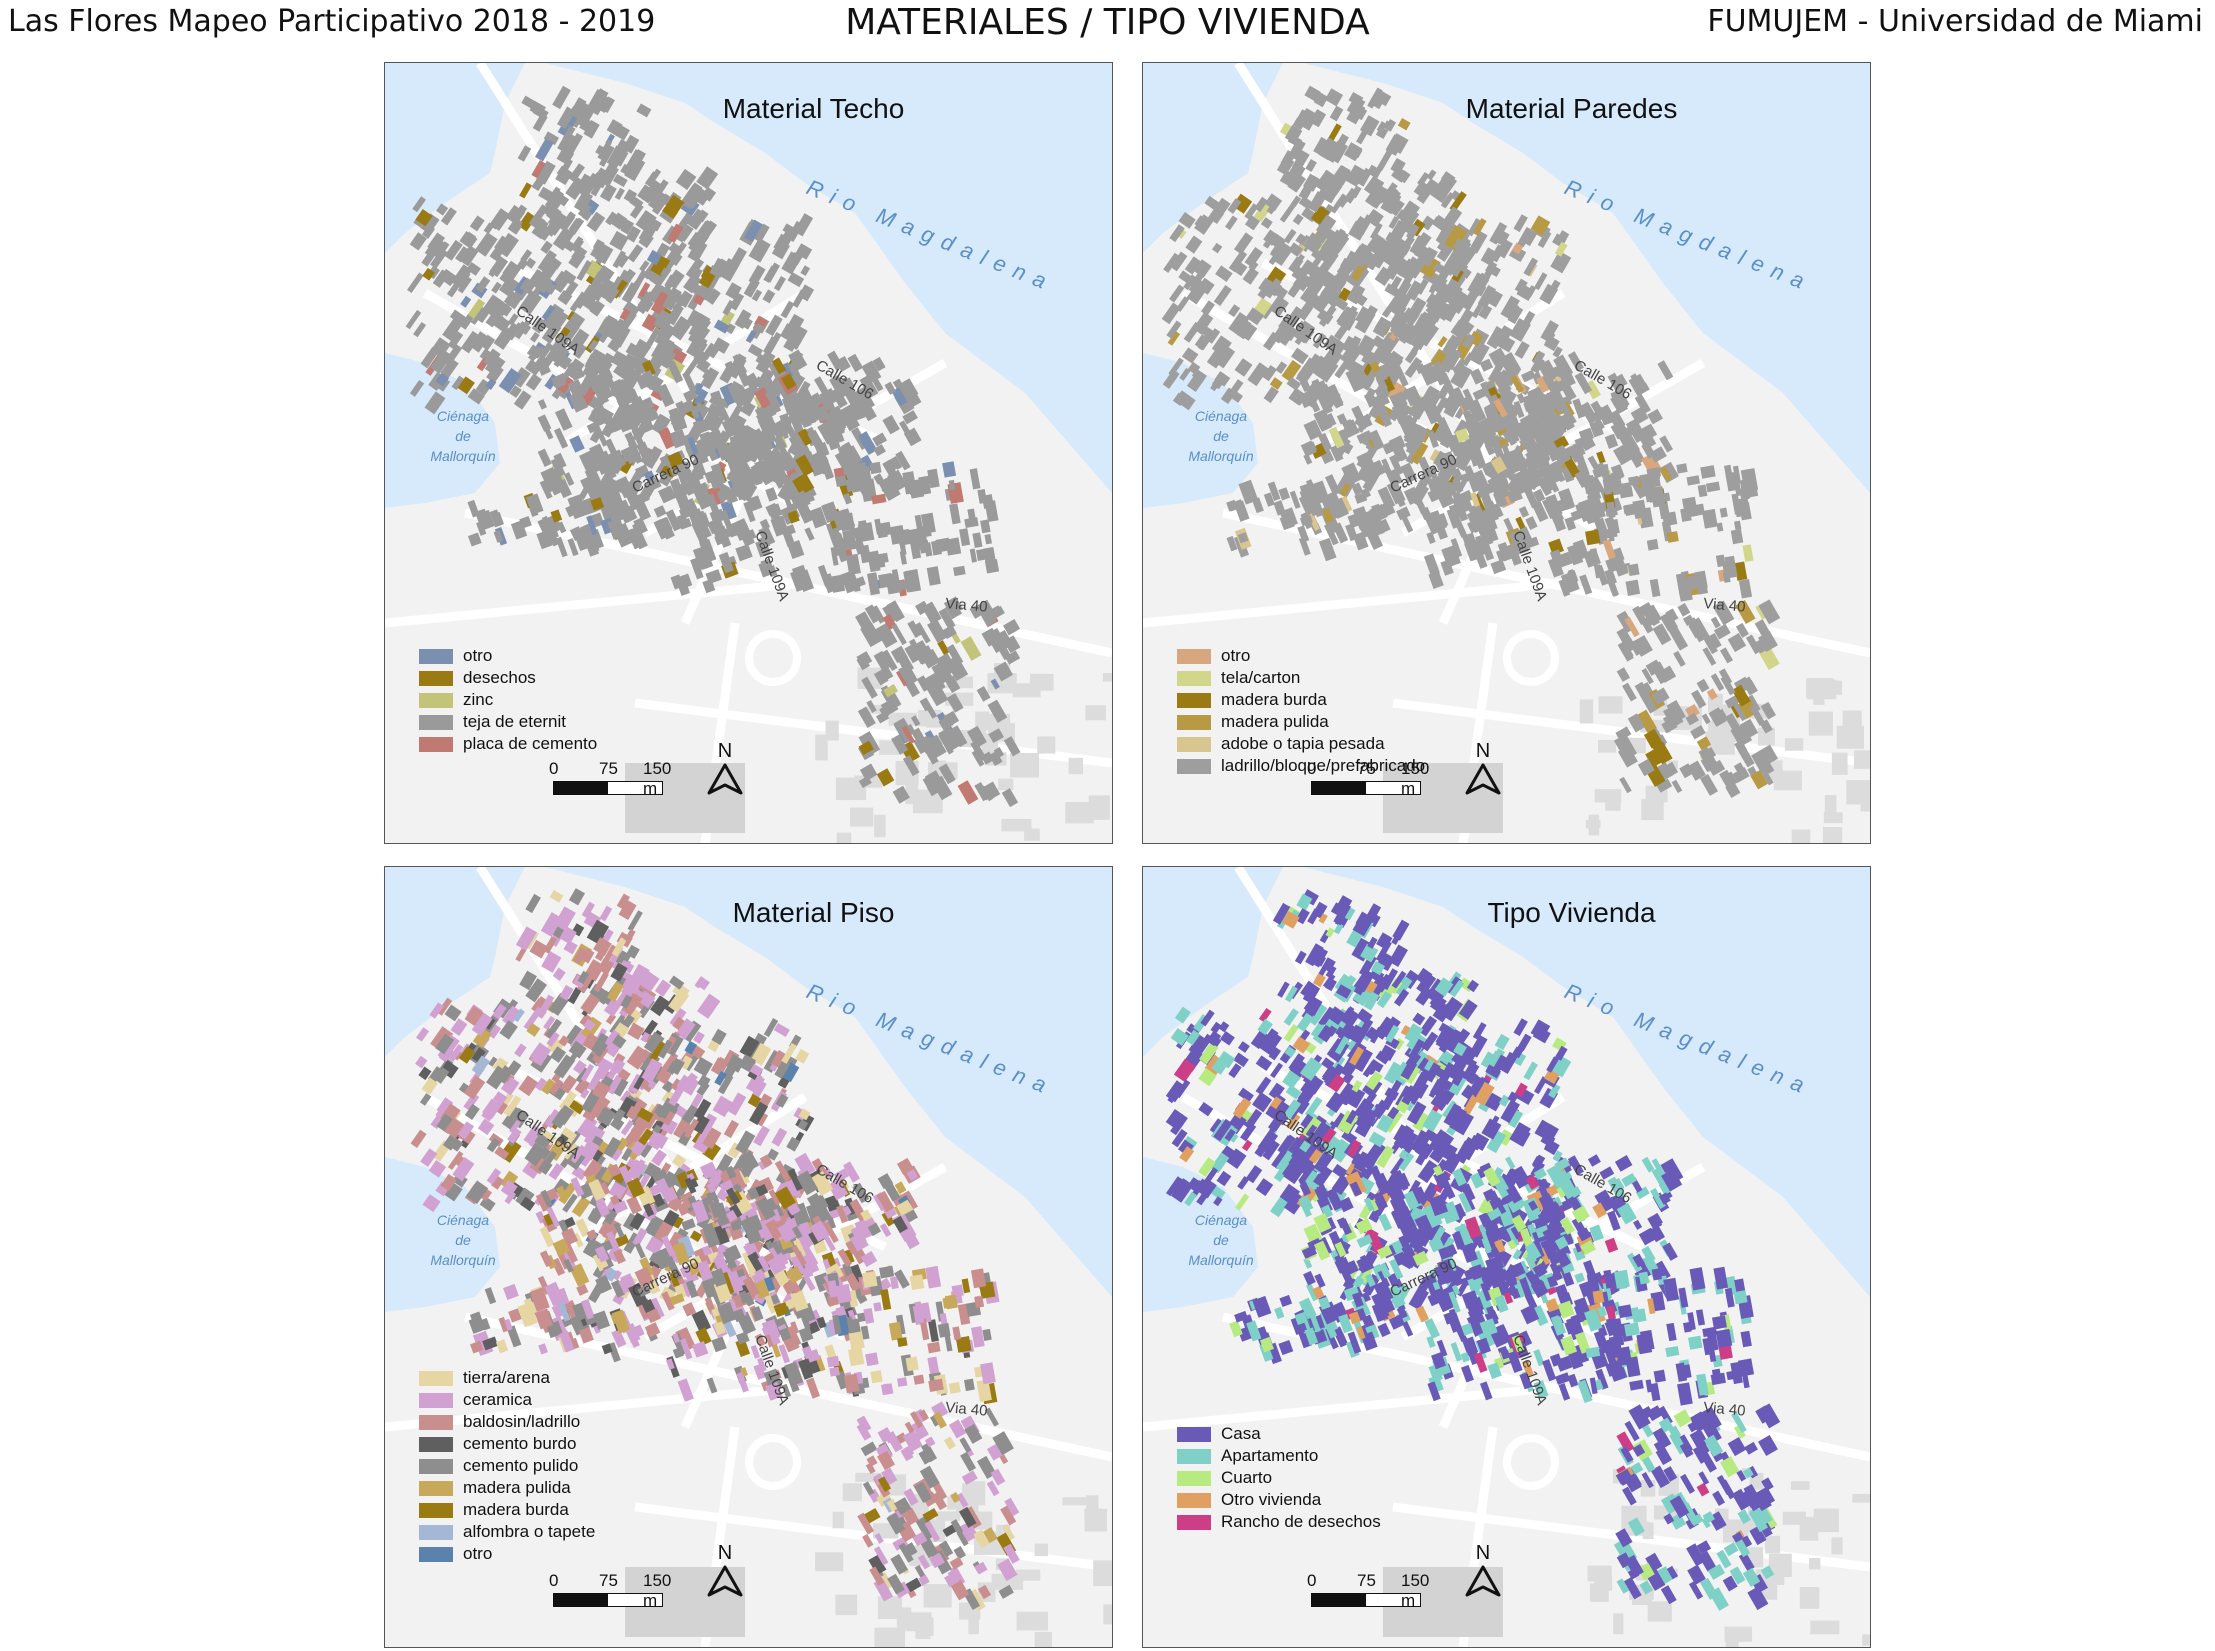 This screenshot has height=1651, width=2215. Describe the element at coordinates (1312, 768) in the screenshot. I see `scale-tick-label: 0` at that location.